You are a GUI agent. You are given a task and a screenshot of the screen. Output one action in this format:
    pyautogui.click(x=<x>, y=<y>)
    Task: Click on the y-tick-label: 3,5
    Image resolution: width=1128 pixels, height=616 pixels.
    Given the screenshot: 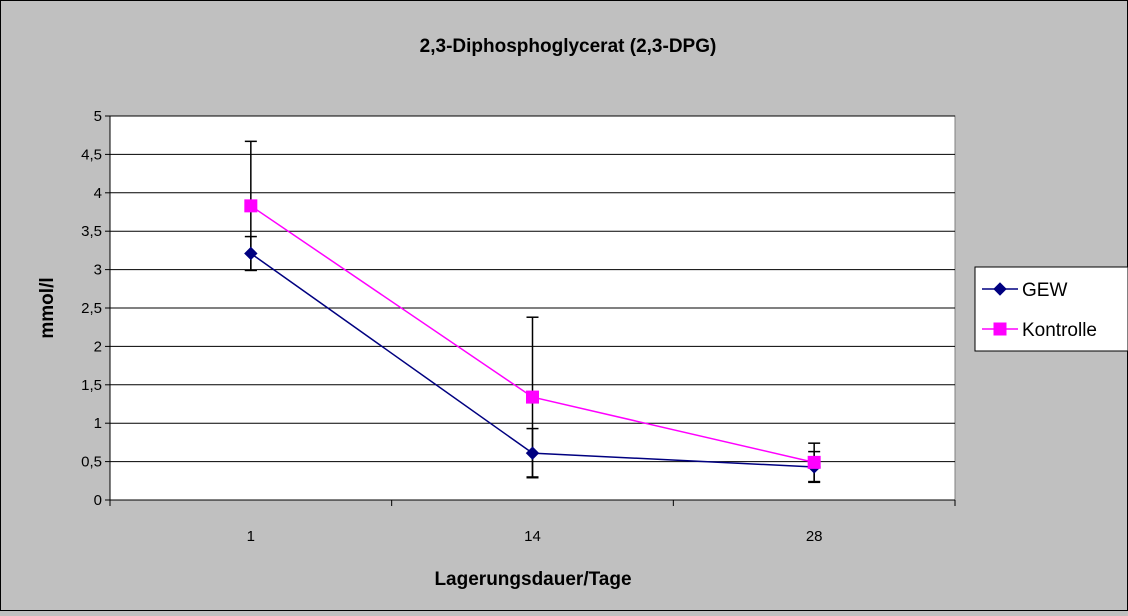 What is the action you would take?
    pyautogui.click(x=91, y=231)
    